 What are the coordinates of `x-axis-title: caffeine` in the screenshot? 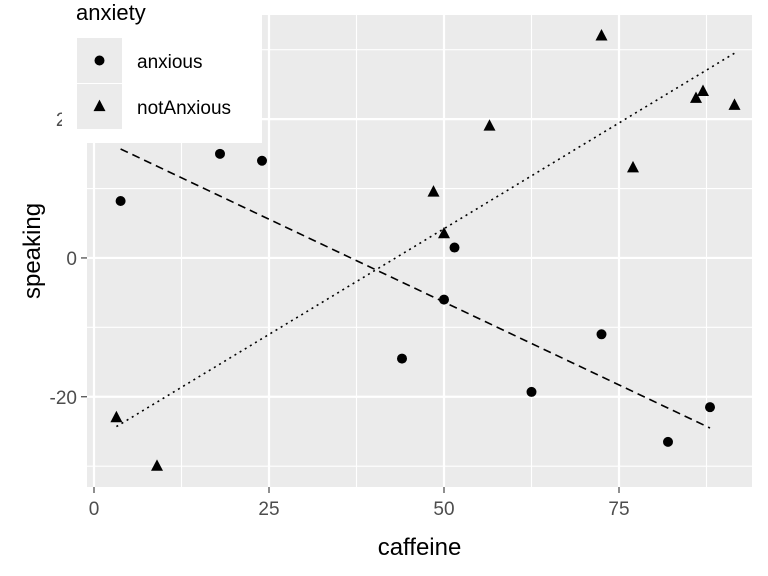 It's located at (420, 547).